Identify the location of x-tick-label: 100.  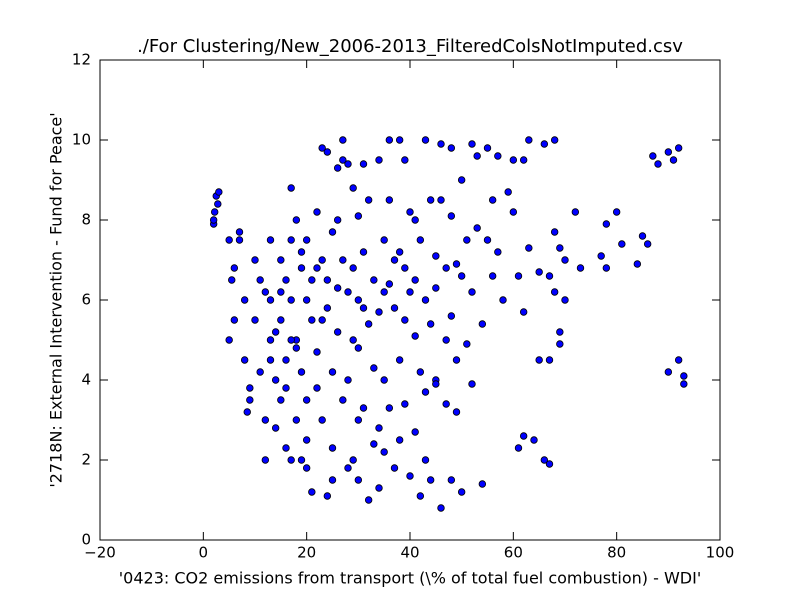
(720, 553).